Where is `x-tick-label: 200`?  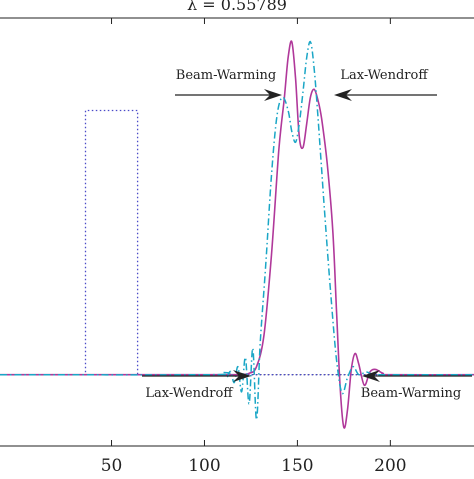
x-tick-label: 200 is located at coordinates (390, 465).